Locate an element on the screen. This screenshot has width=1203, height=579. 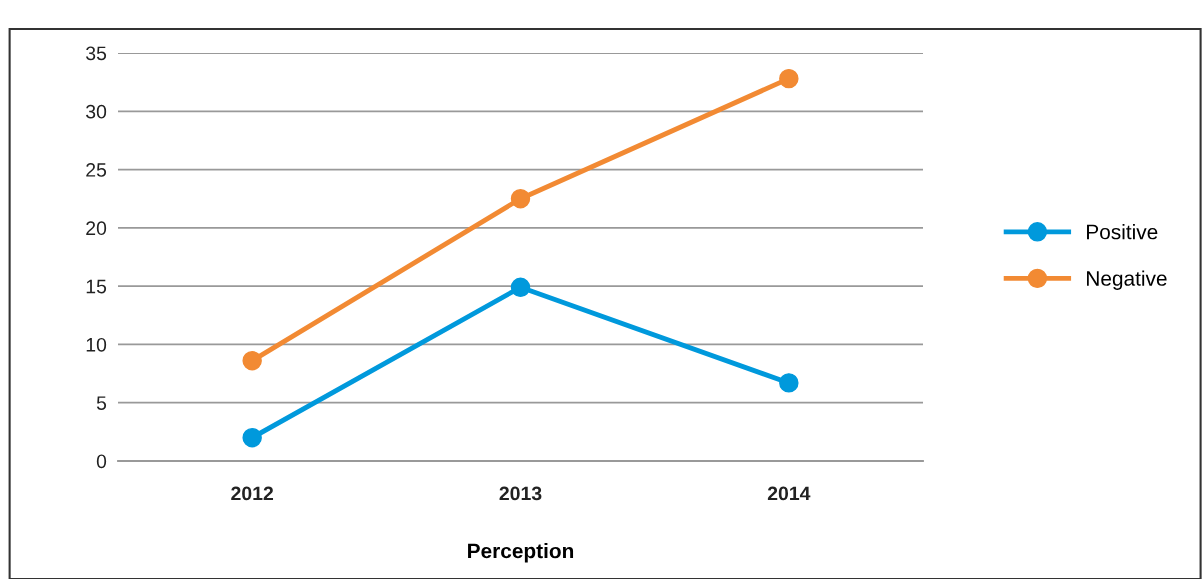
y-tick-label: 5 is located at coordinates (101, 403).